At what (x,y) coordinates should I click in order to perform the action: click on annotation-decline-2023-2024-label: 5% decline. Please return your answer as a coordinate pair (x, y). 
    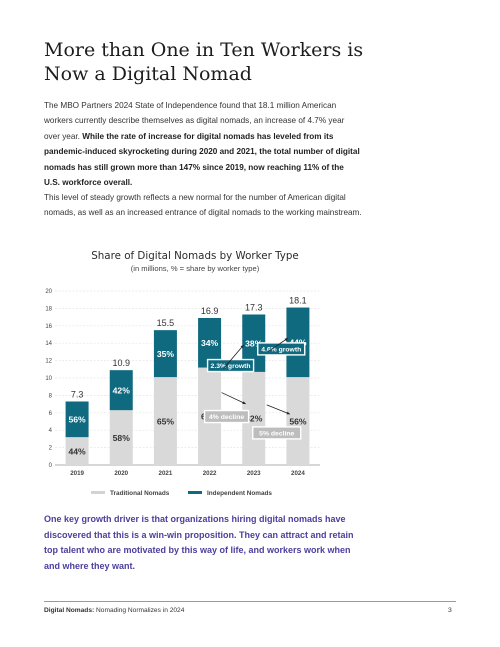
    Looking at the image, I should click on (276, 434).